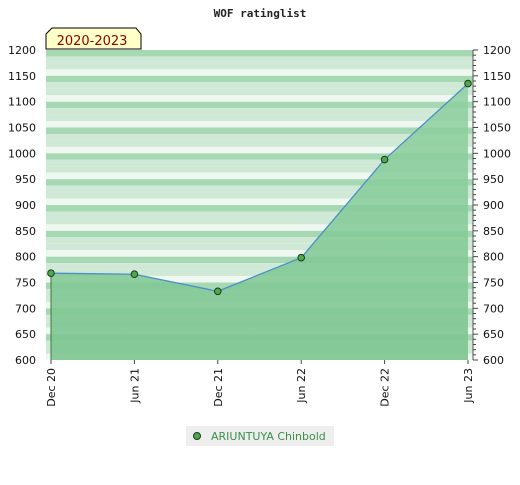 This screenshot has width=520, height=485. What do you see at coordinates (493, 308) in the screenshot?
I see `y-tick-label-right: 700` at bounding box center [493, 308].